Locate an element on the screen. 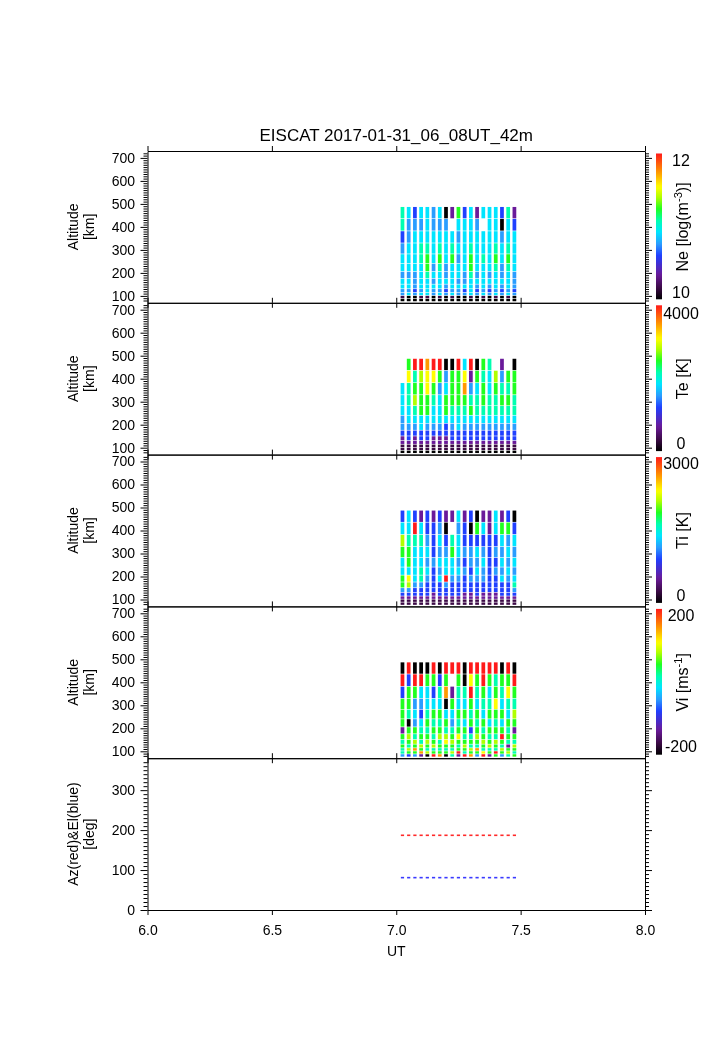 Image resolution: width=708 pixels, height=1062 pixels. x-tick-label: 6.5 is located at coordinates (272, 929).